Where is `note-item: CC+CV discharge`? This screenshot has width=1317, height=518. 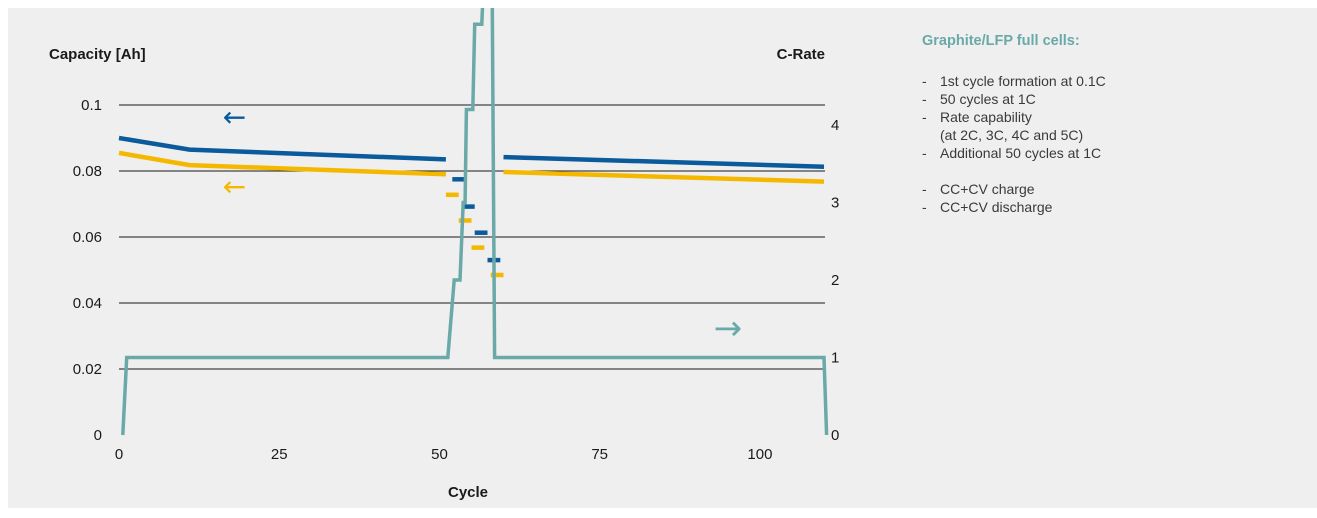
note-item: CC+CV discharge is located at coordinates (1112, 207).